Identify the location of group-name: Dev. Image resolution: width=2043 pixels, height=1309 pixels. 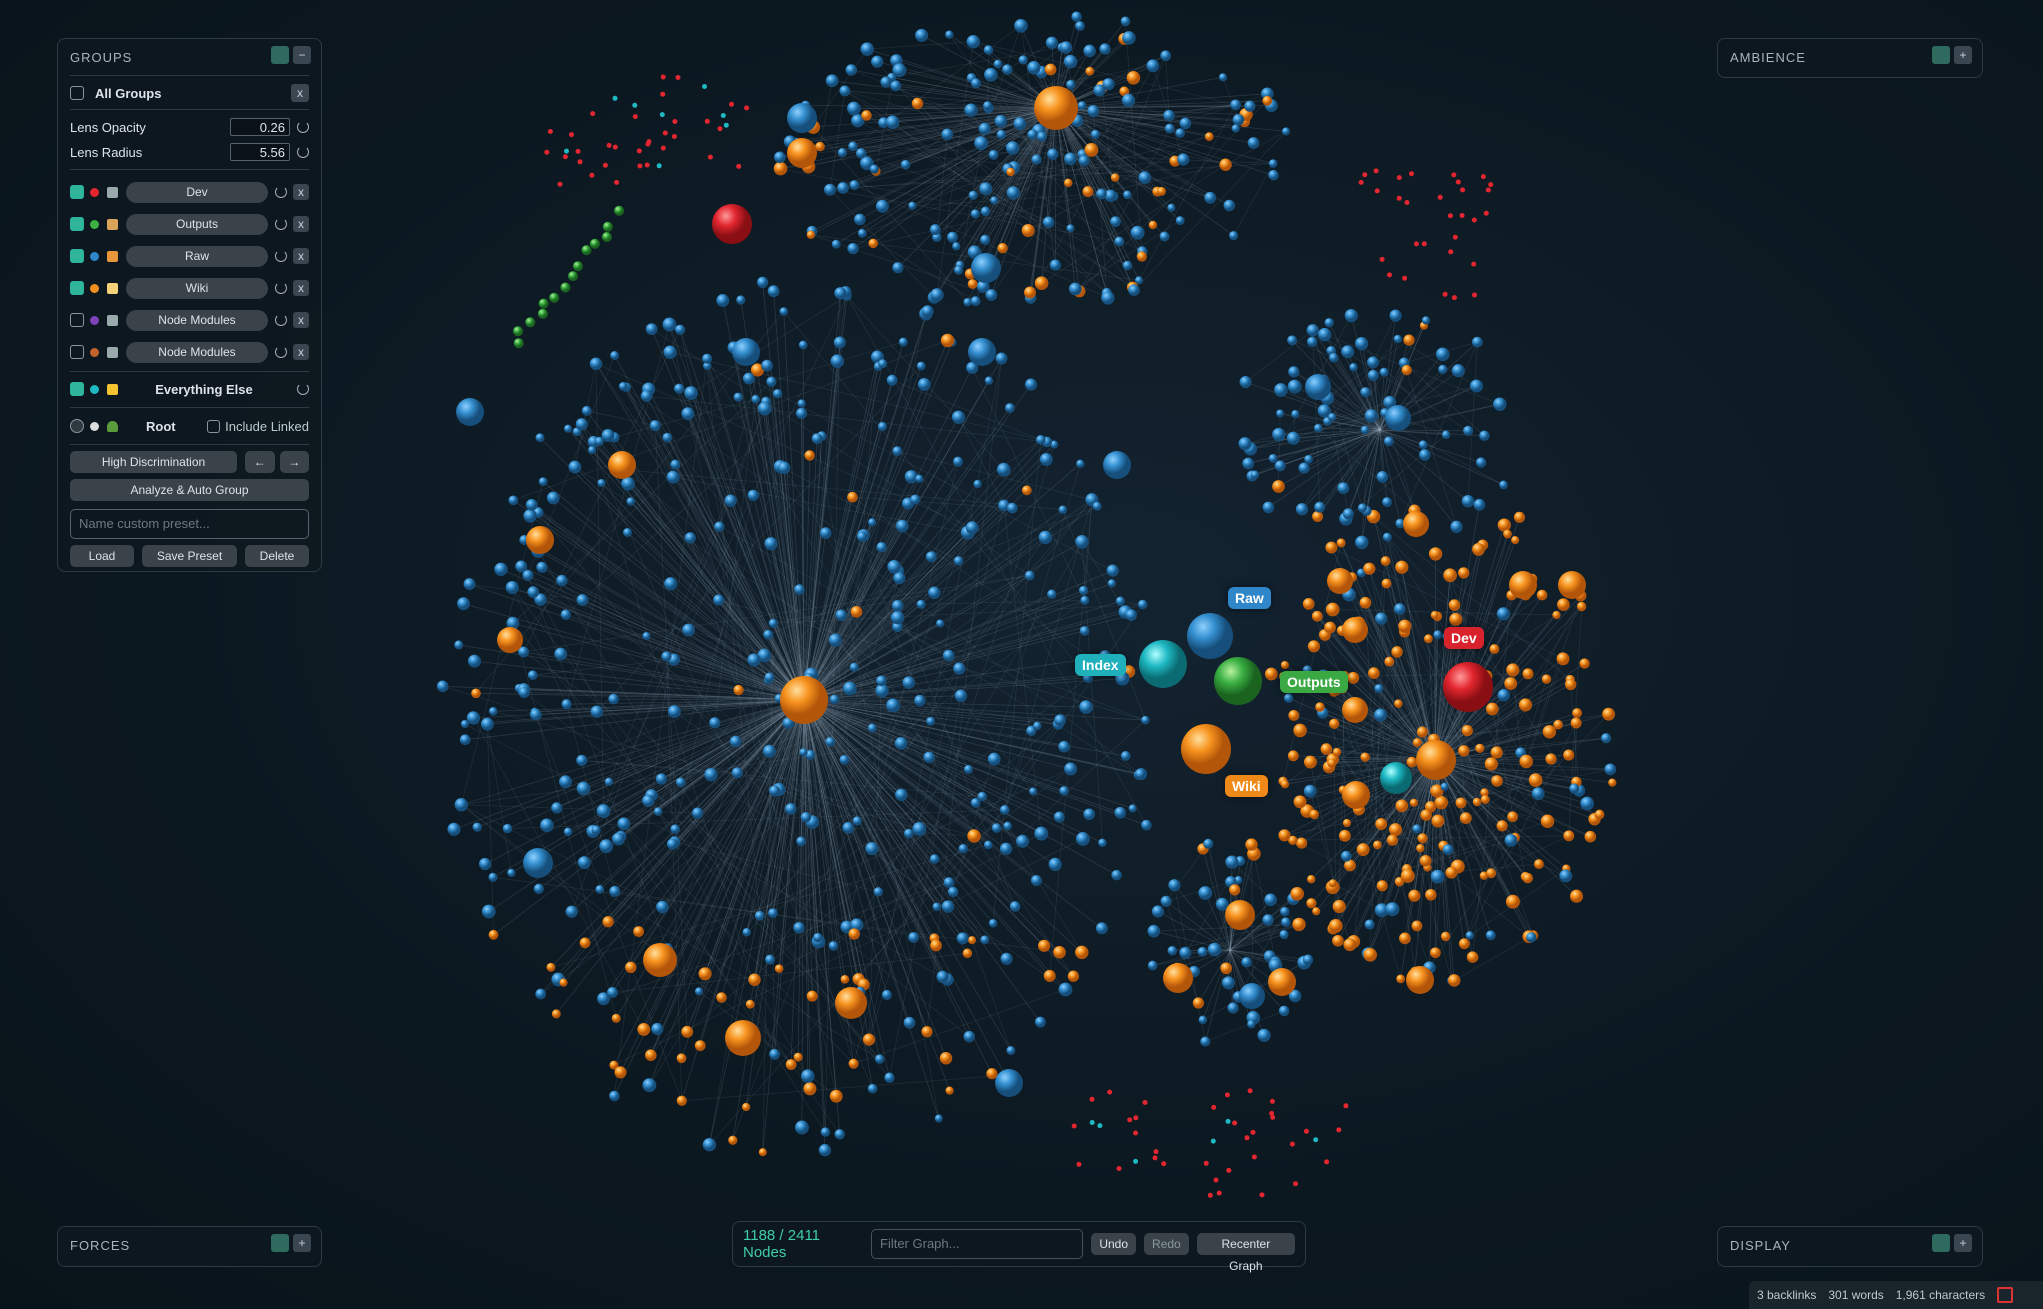
(197, 192).